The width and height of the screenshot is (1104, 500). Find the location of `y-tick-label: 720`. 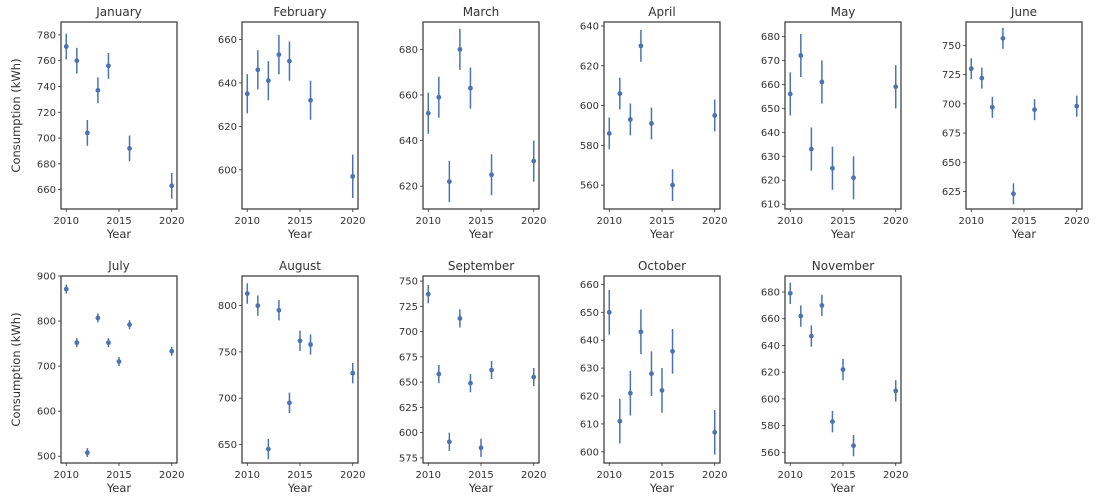

y-tick-label: 720 is located at coordinates (46, 113).